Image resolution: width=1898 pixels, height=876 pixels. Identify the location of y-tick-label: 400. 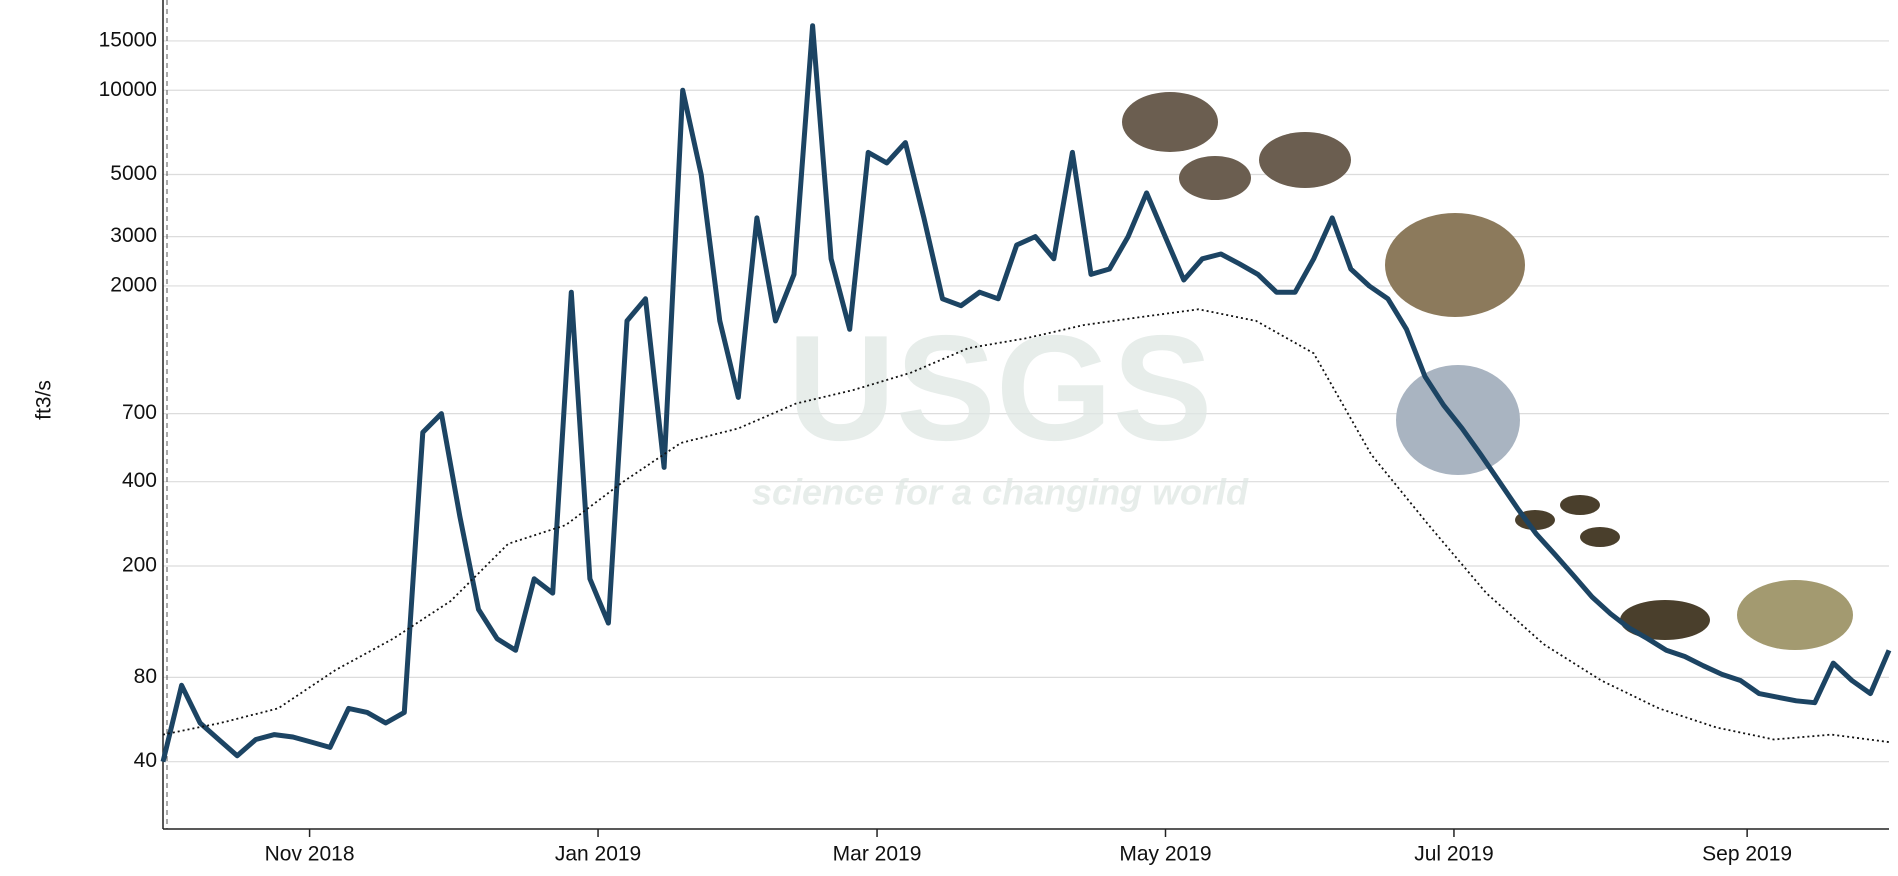
(139, 480).